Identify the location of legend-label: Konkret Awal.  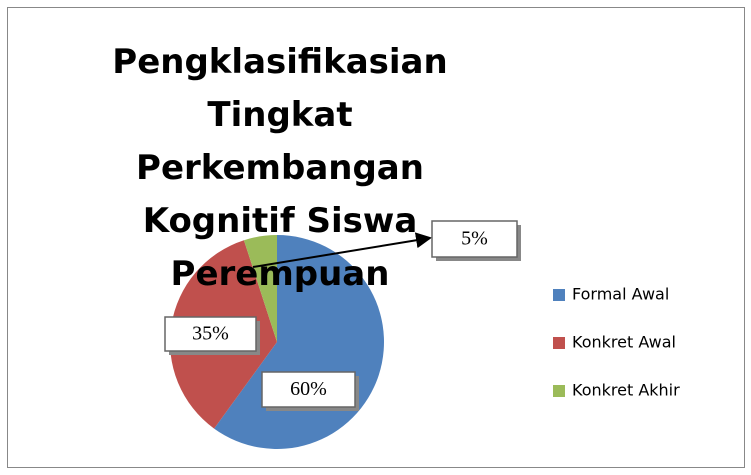
(624, 342).